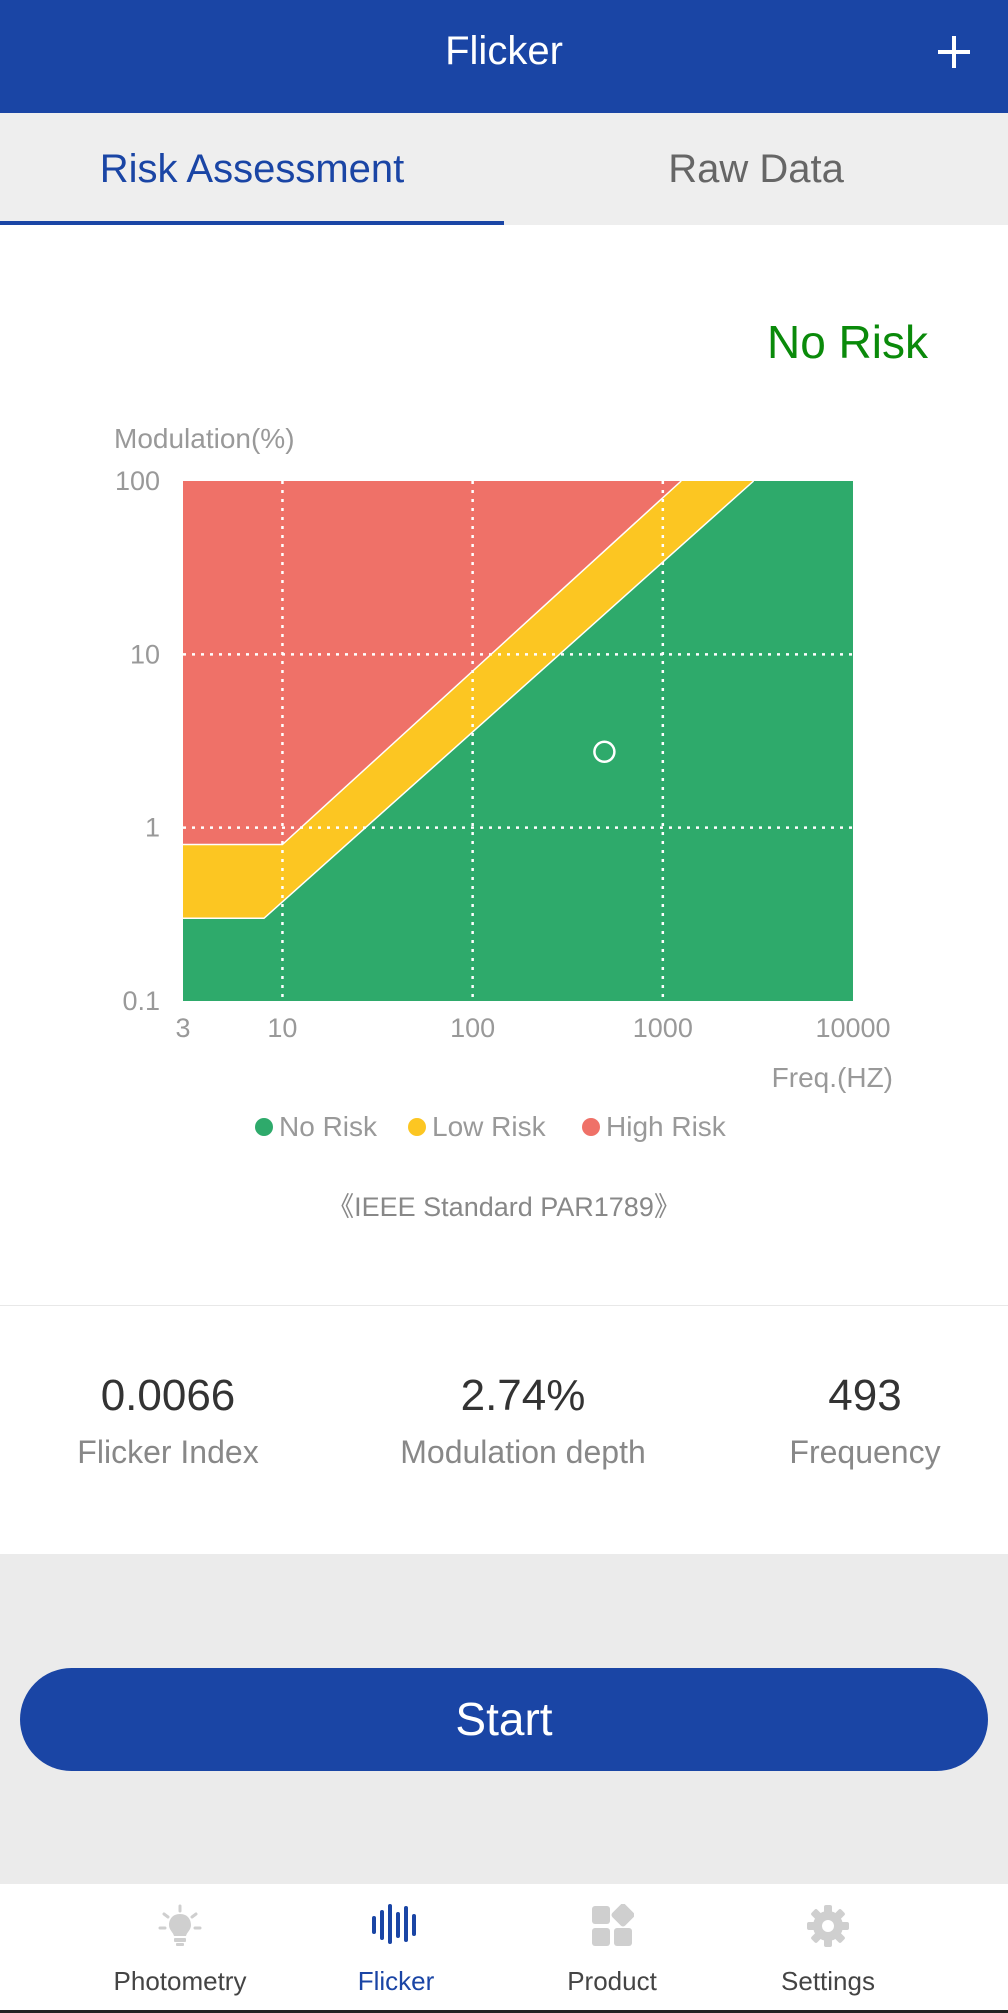  I want to click on y-tick-label: 0.1, so click(141, 1001).